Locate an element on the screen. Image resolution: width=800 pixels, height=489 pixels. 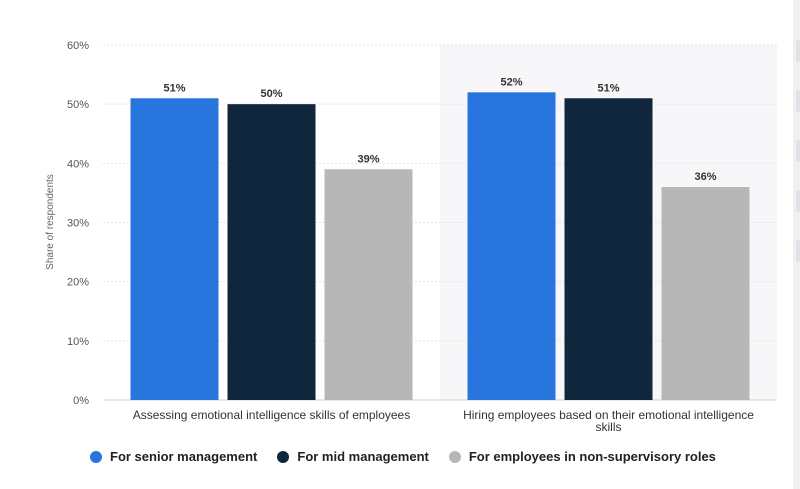
legend-label-senior: For senior management is located at coordinates (184, 456).